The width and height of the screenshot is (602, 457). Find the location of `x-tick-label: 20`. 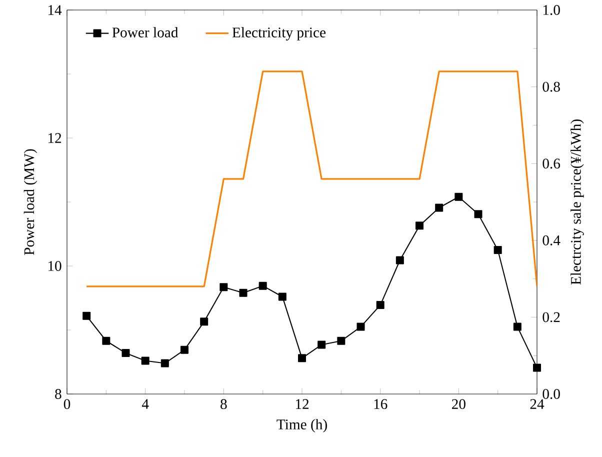

x-tick-label: 20 is located at coordinates (459, 404).